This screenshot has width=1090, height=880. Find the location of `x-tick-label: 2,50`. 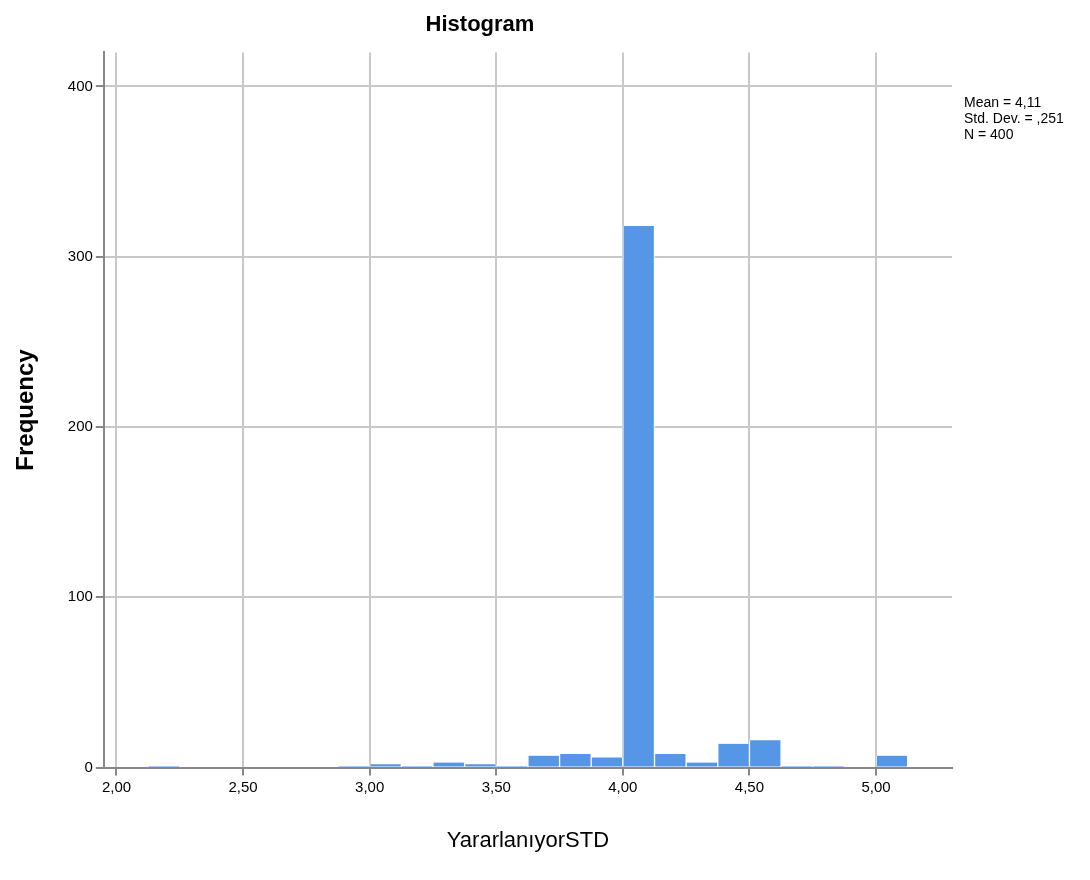

x-tick-label: 2,50 is located at coordinates (243, 786).